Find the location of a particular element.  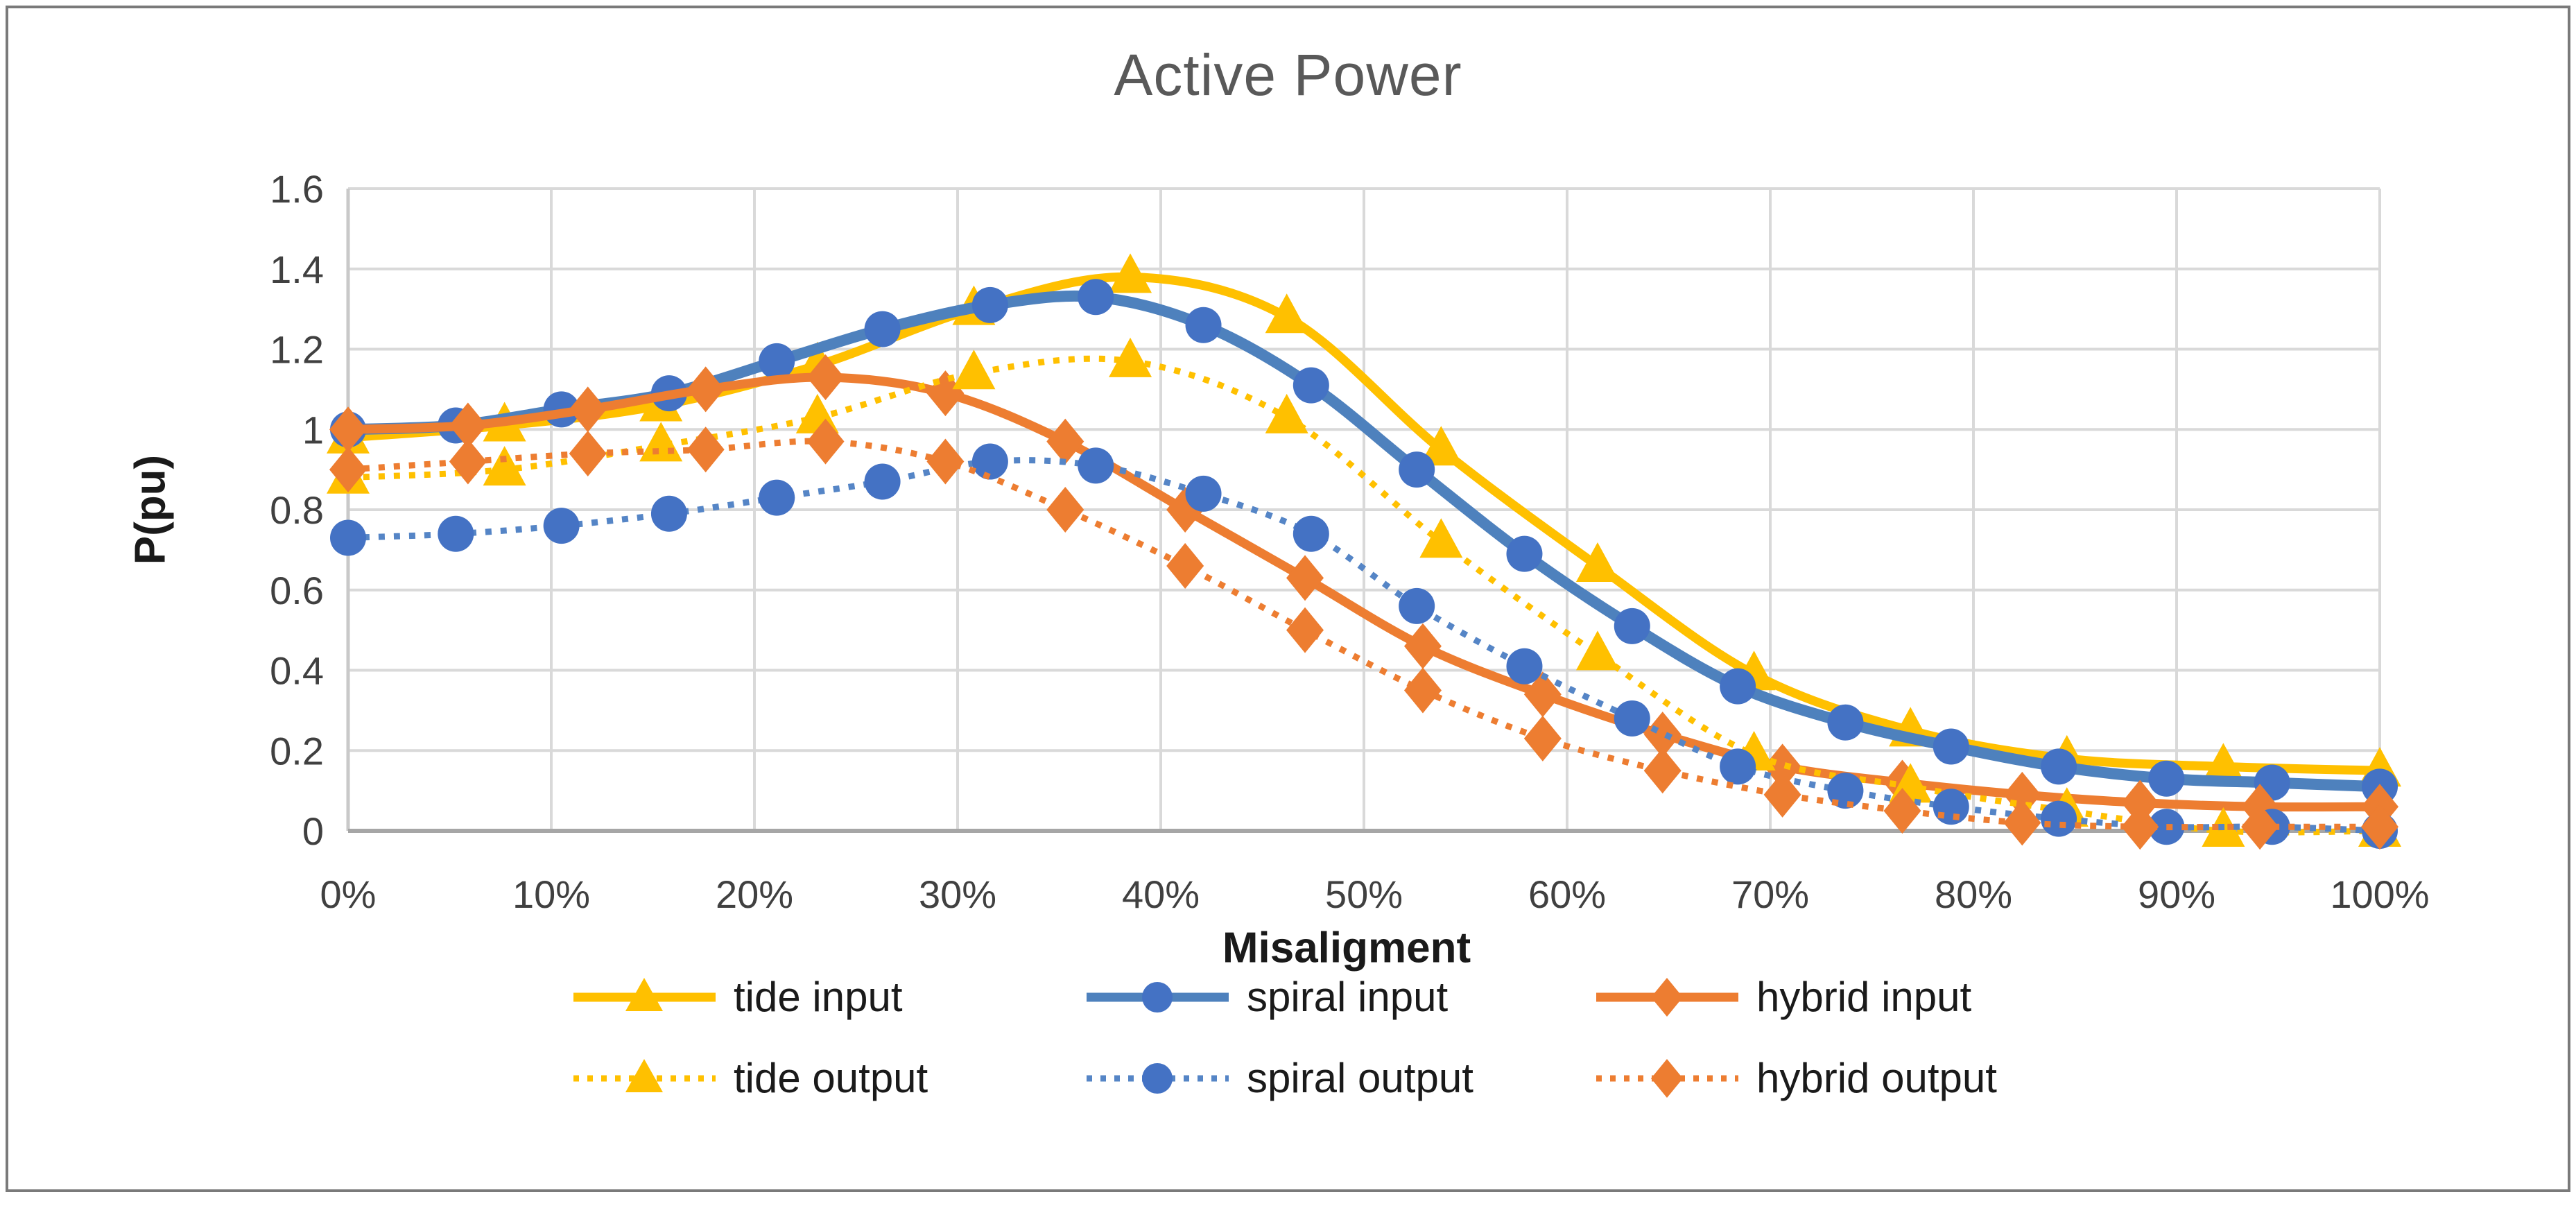

y-tick-label: 0 is located at coordinates (313, 831).